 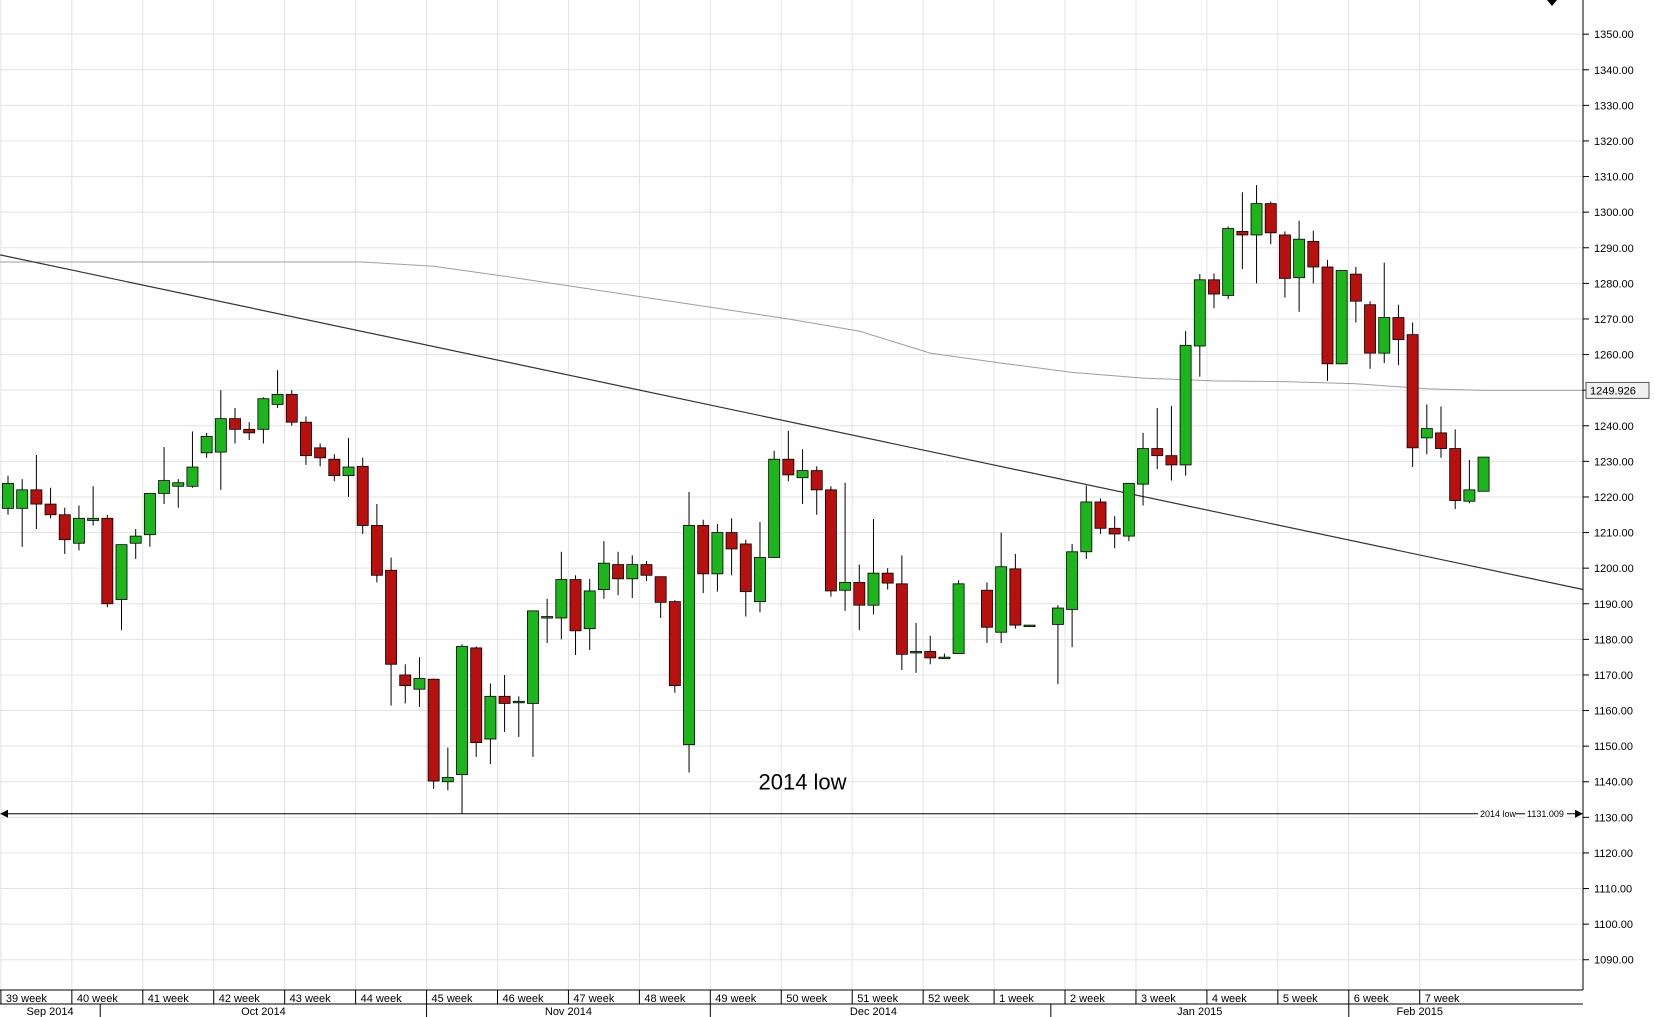 What do you see at coordinates (1442, 999) in the screenshot?
I see `week-label: 7 week` at bounding box center [1442, 999].